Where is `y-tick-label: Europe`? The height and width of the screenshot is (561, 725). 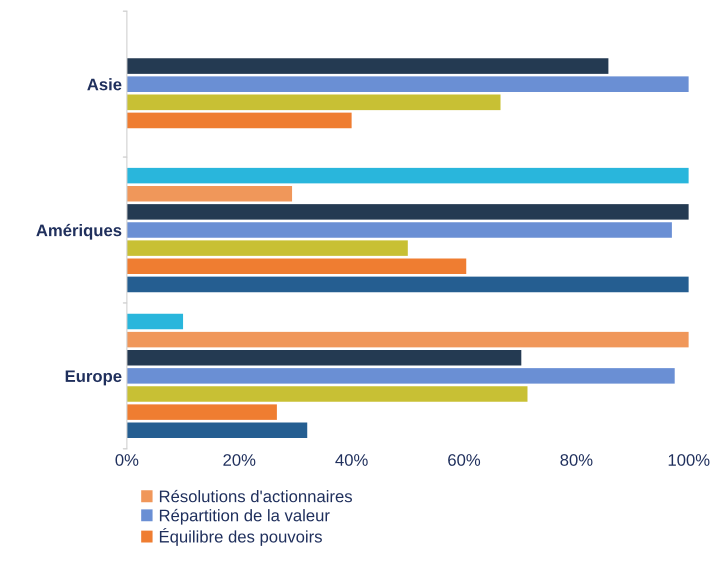 y-tick-label: Europe is located at coordinates (94, 378).